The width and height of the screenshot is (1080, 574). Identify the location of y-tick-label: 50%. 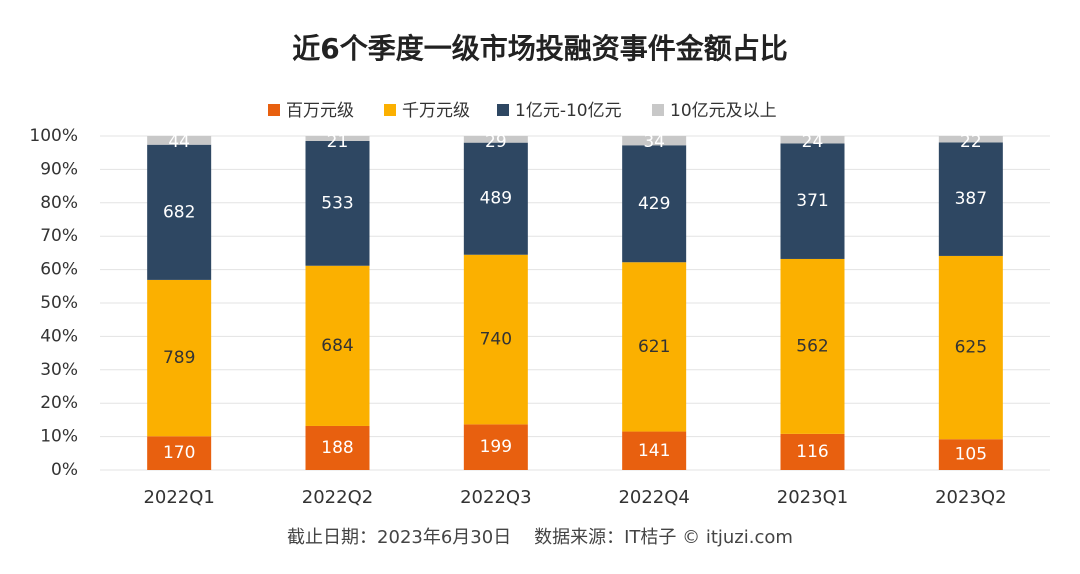
(59, 303).